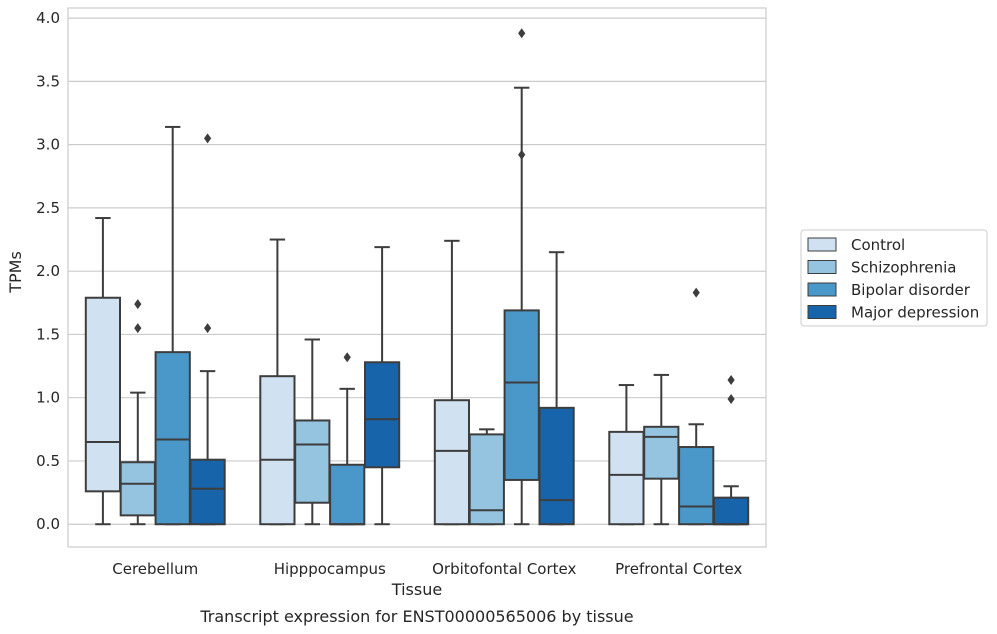 Image resolution: width=997 pixels, height=634 pixels. Describe the element at coordinates (48, 398) in the screenshot. I see `y-tick-label: 1.0` at that location.